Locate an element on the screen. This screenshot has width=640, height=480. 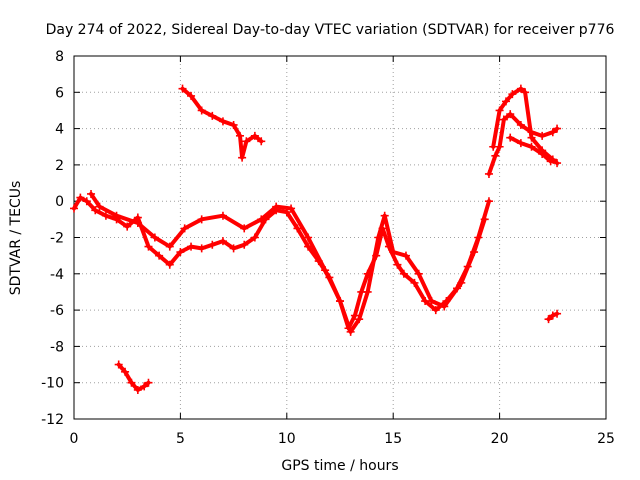
y-axis-label: SDTVAR / TECUs is located at coordinates (16, 238).